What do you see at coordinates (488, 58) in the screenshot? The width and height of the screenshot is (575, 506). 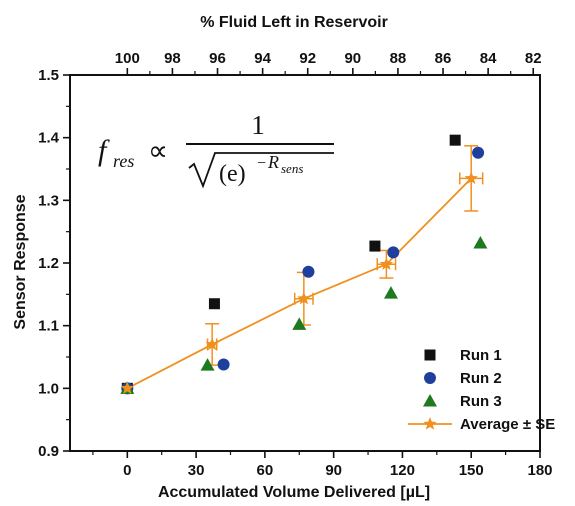 I see `top-tick-label: 84` at bounding box center [488, 58].